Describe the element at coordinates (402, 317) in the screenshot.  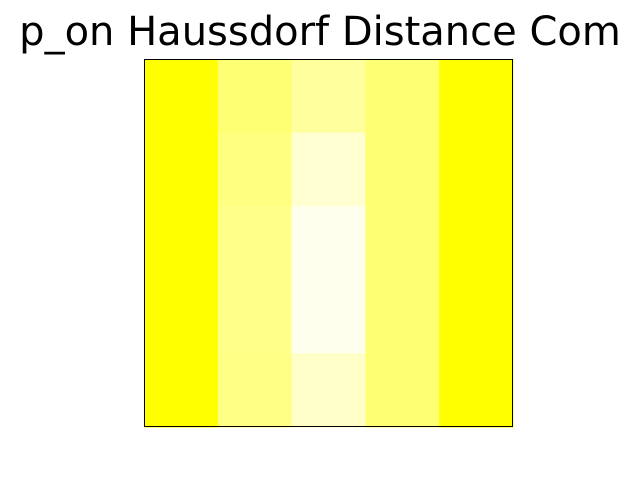
I see `heatmap-cell-r3-c3` at that location.